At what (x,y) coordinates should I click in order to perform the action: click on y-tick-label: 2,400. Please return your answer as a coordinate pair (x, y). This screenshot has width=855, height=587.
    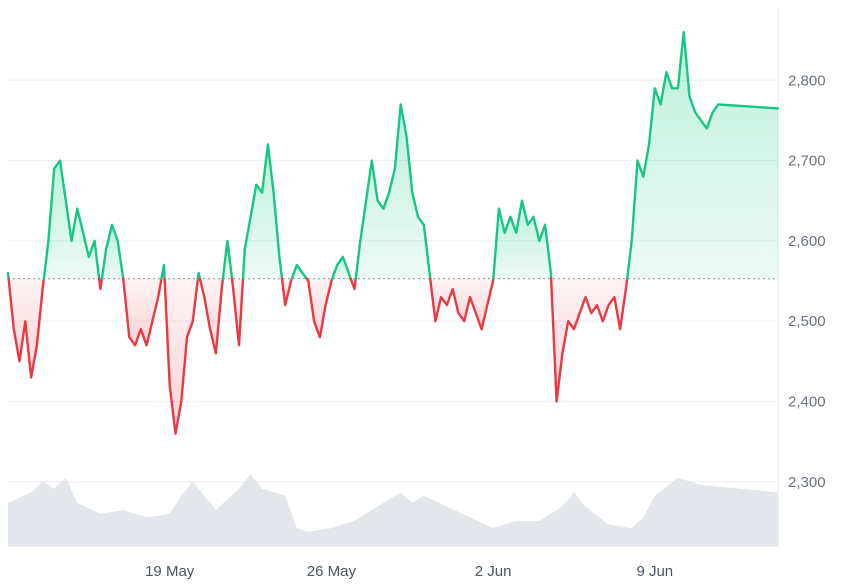
    Looking at the image, I should click on (807, 401).